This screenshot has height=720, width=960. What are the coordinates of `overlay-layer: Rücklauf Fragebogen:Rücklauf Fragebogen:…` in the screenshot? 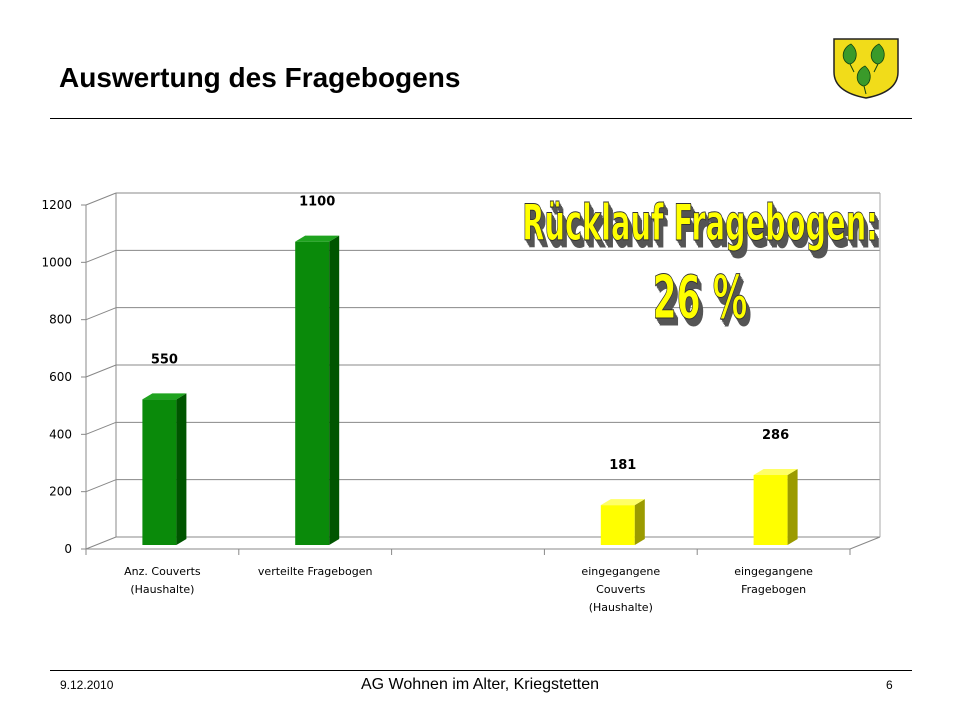 It's located at (702, 266).